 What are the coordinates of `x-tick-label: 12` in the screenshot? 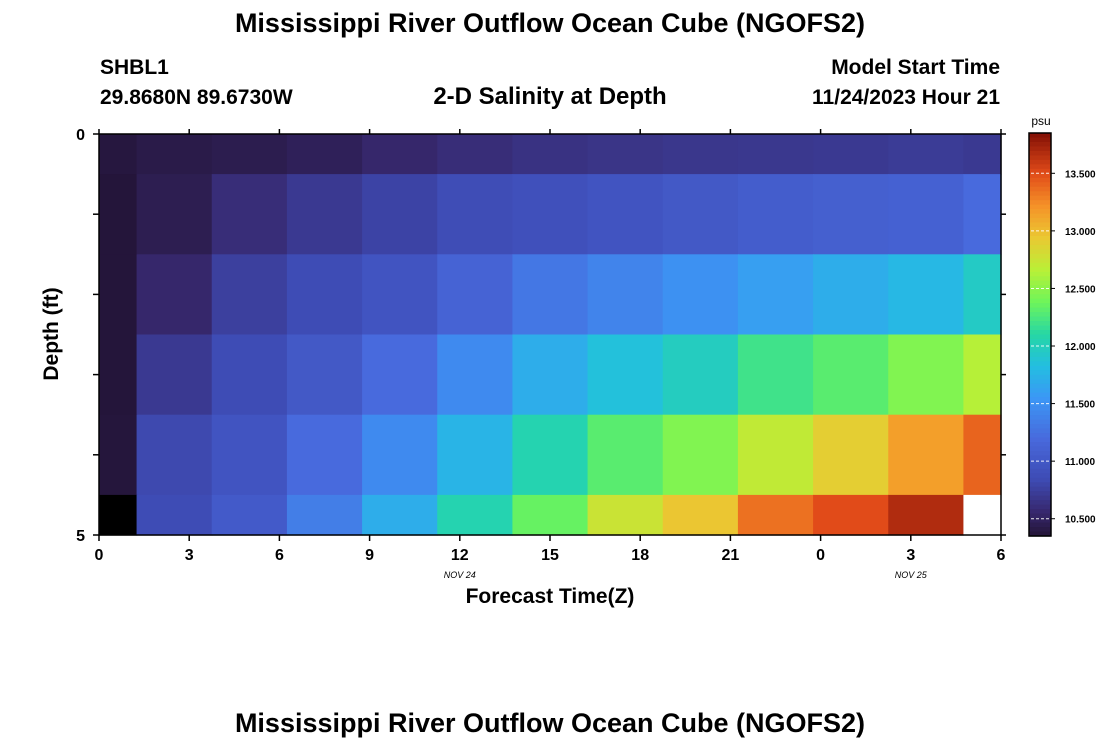 It's located at (460, 555).